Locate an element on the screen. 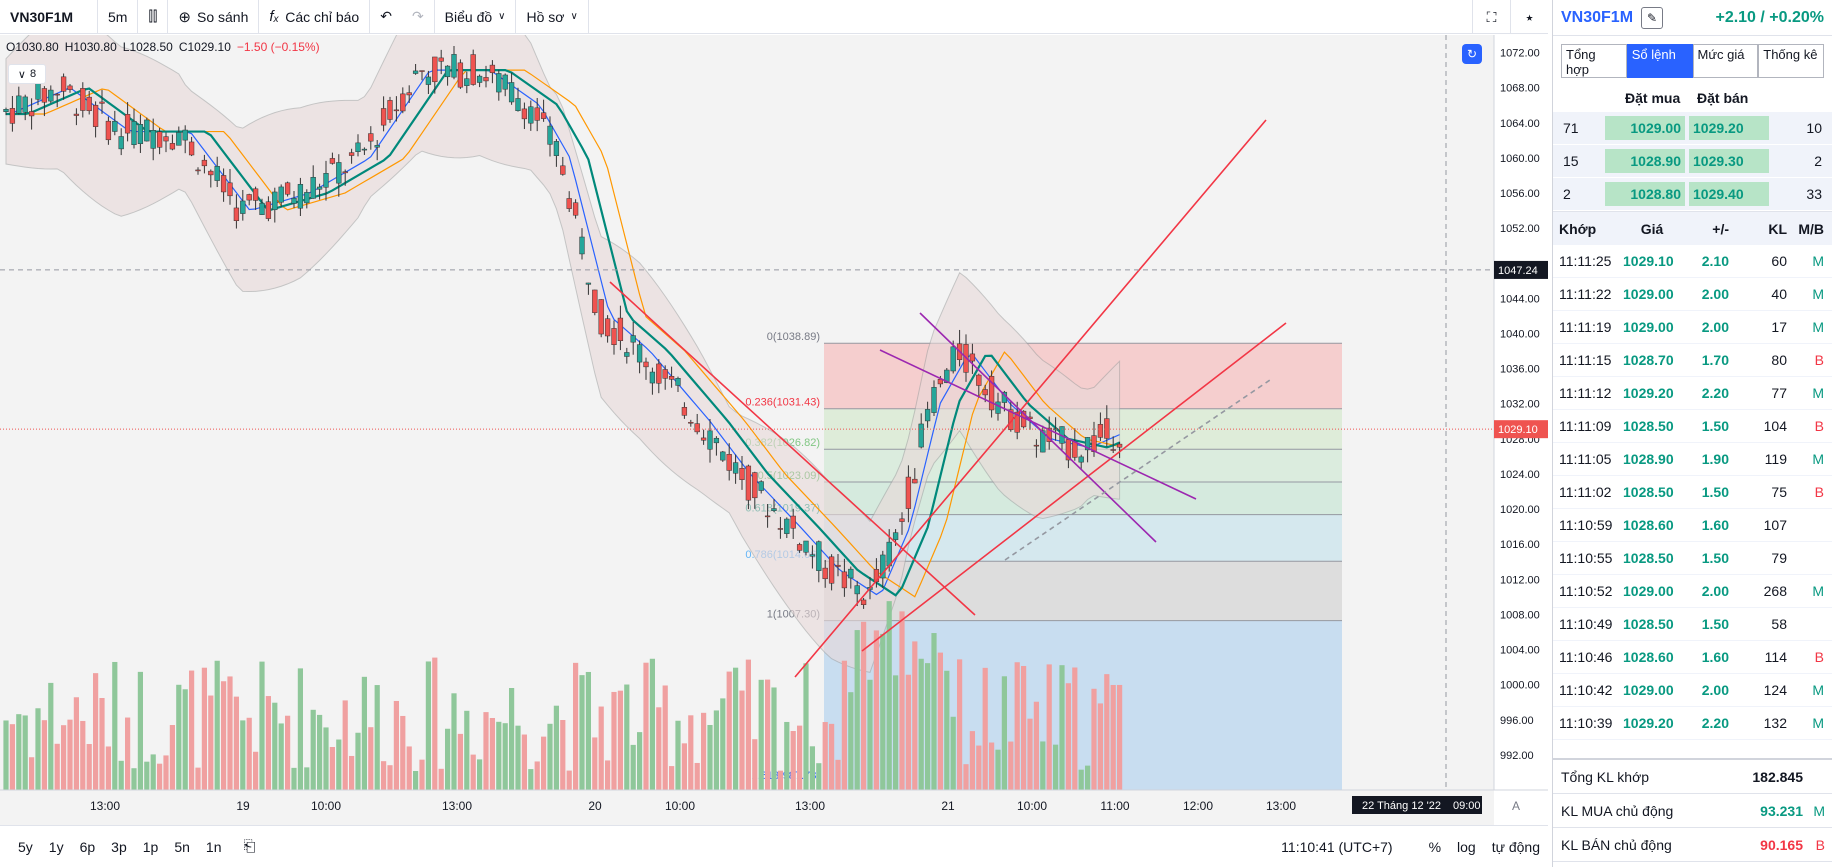 The height and width of the screenshot is (868, 1832). range-button-5n: 5n is located at coordinates (182, 846).